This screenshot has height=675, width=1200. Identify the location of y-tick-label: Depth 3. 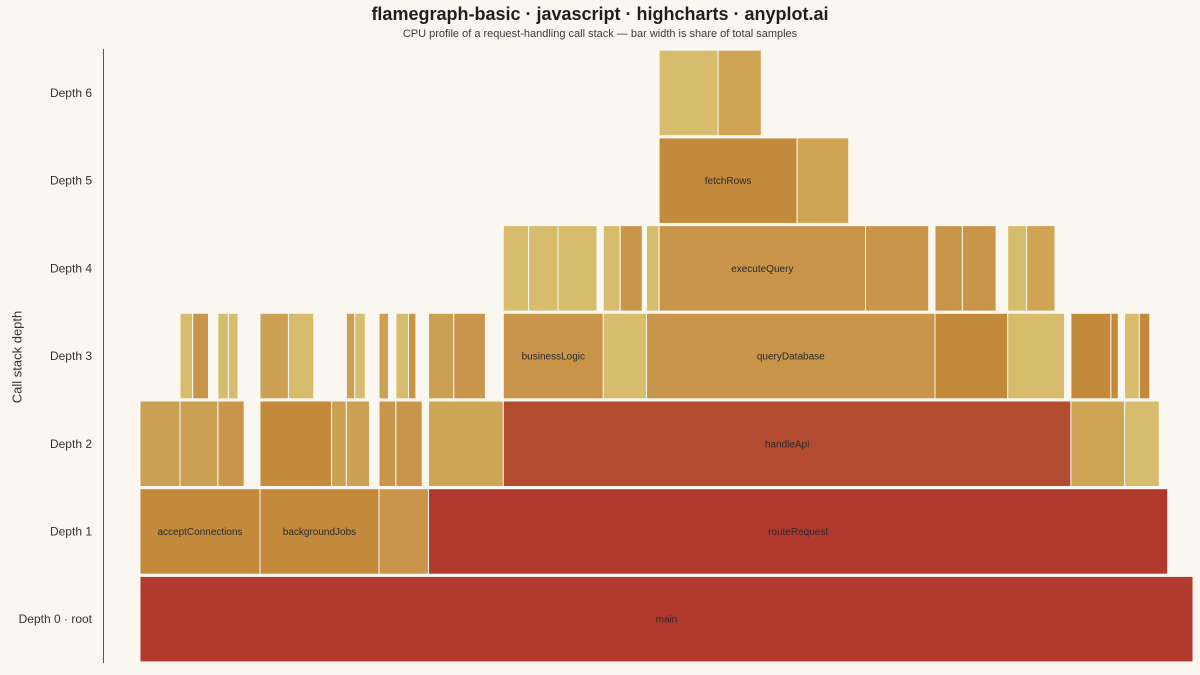
(71, 356).